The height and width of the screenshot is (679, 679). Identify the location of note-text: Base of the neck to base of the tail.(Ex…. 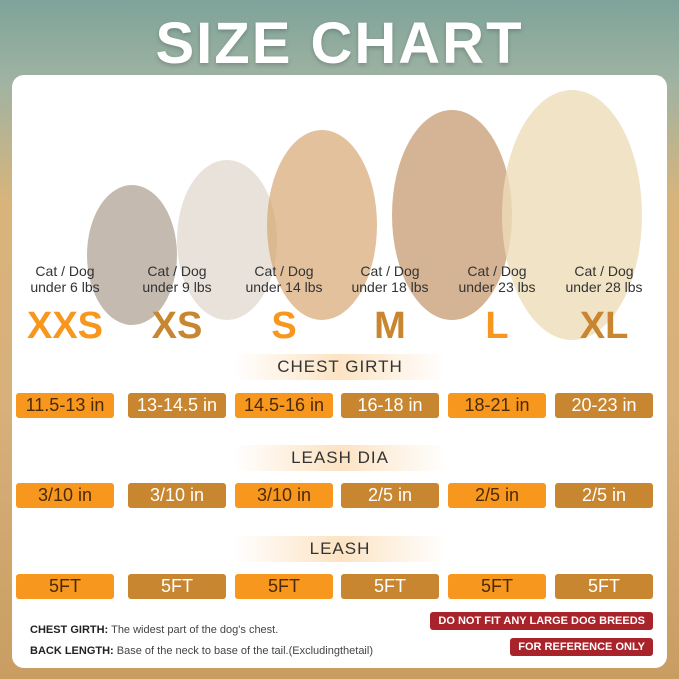
(244, 651).